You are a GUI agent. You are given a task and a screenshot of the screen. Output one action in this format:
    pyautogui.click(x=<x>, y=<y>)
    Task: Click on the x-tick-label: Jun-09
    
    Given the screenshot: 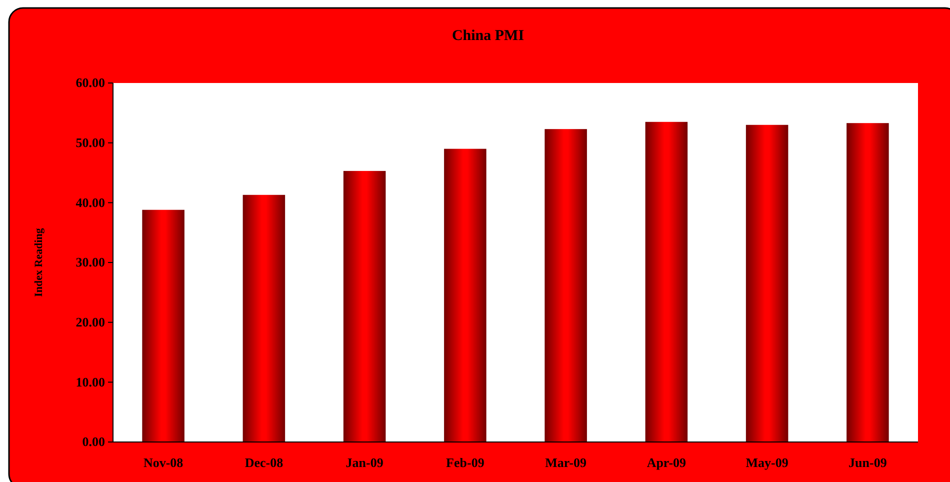 What is the action you would take?
    pyautogui.click(x=868, y=462)
    